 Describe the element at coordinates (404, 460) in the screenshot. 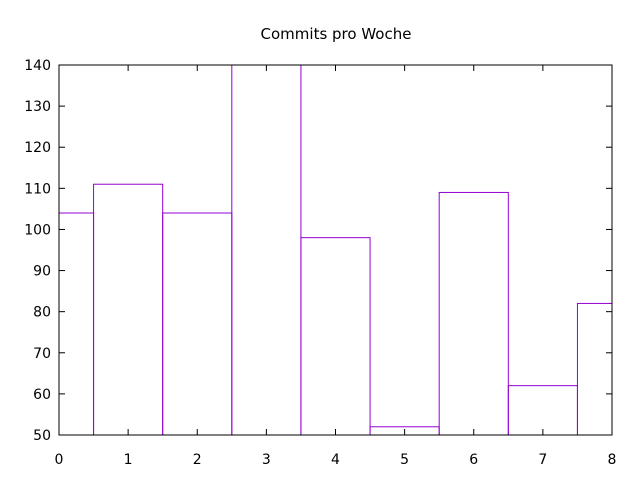

I see `x-tick-label: 5` at that location.